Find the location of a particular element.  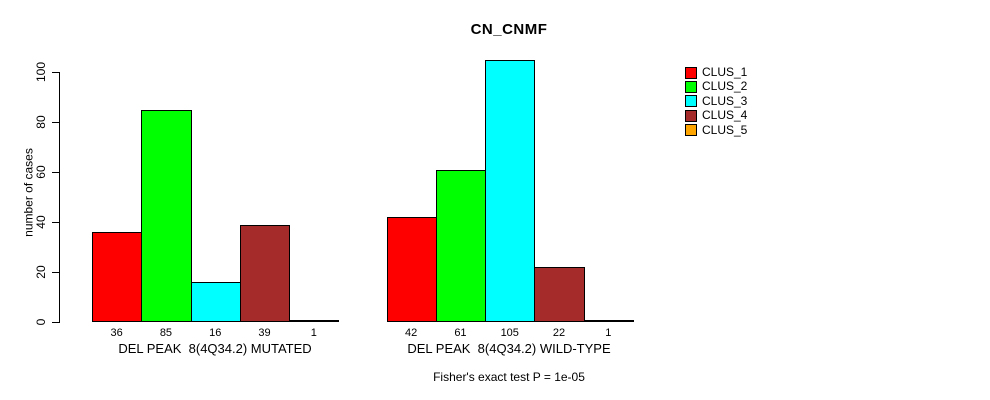

y-axis-tick-label-100: 100 is located at coordinates (41, 72).